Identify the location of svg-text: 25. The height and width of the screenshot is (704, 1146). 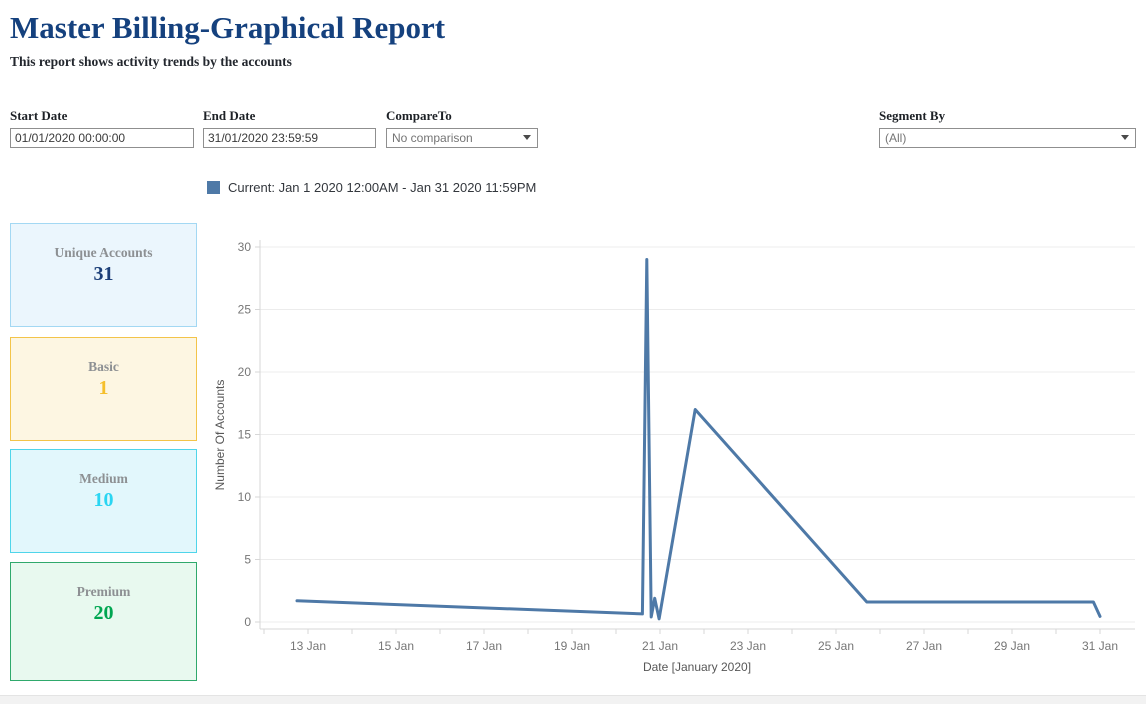
(245, 310).